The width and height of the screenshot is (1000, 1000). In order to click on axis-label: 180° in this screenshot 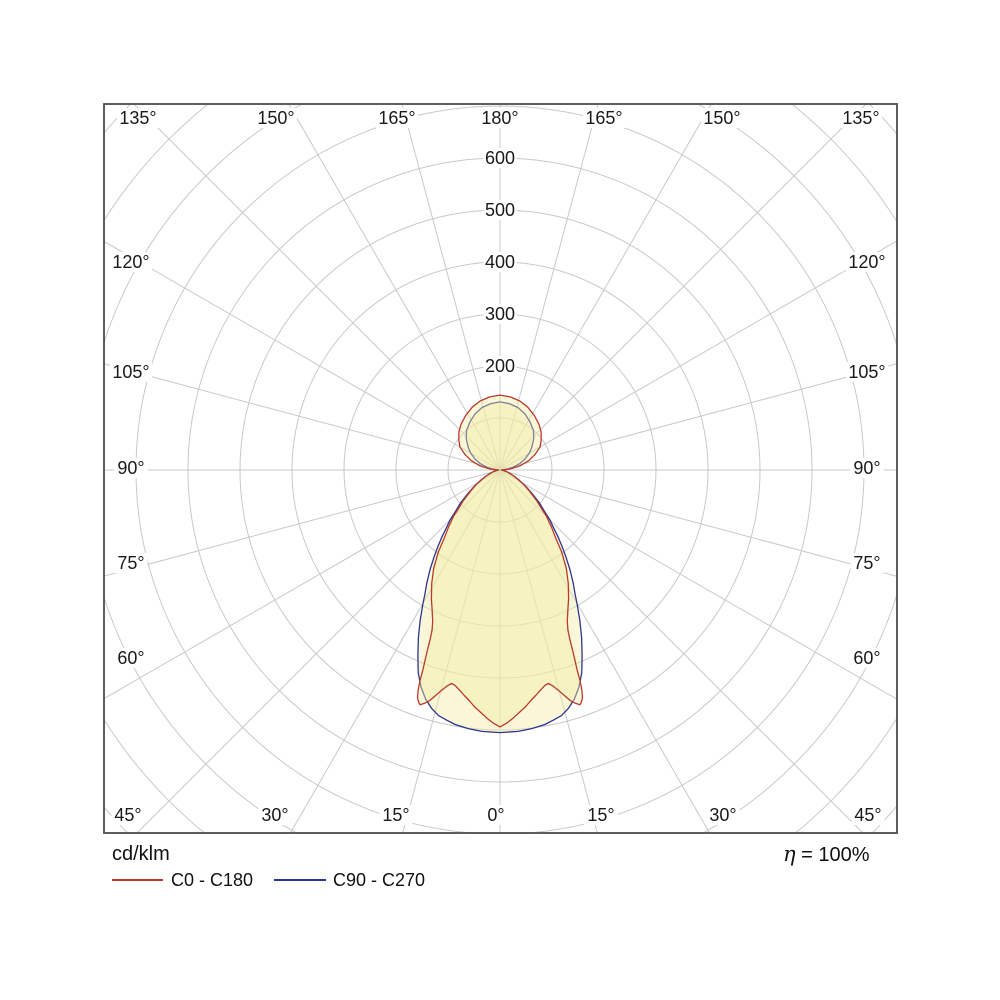, I will do `click(499, 118)`.